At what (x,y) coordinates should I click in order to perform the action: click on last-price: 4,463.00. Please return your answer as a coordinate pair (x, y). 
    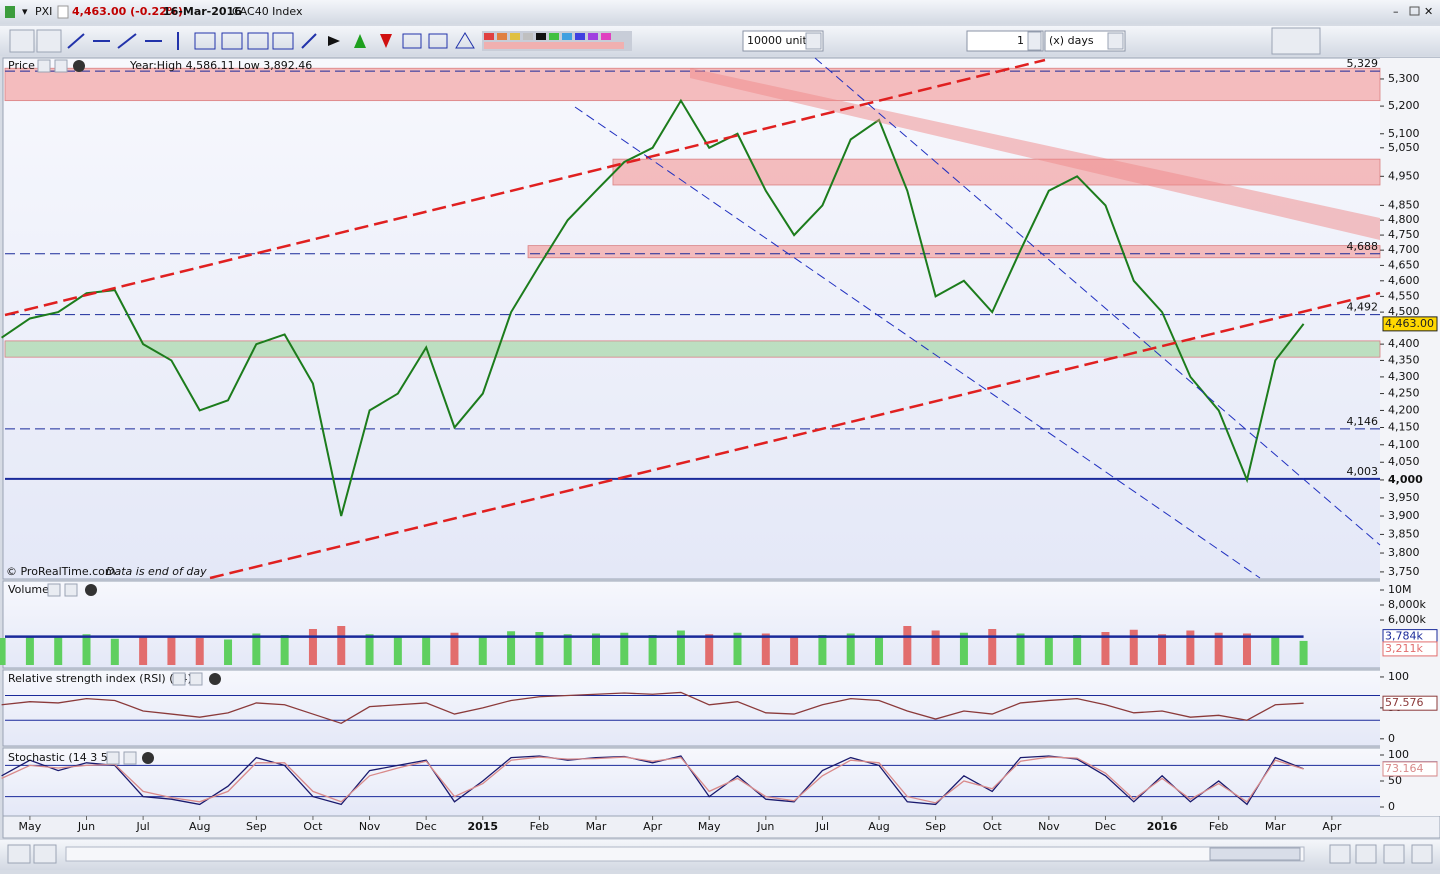
    Looking at the image, I should click on (1409, 323).